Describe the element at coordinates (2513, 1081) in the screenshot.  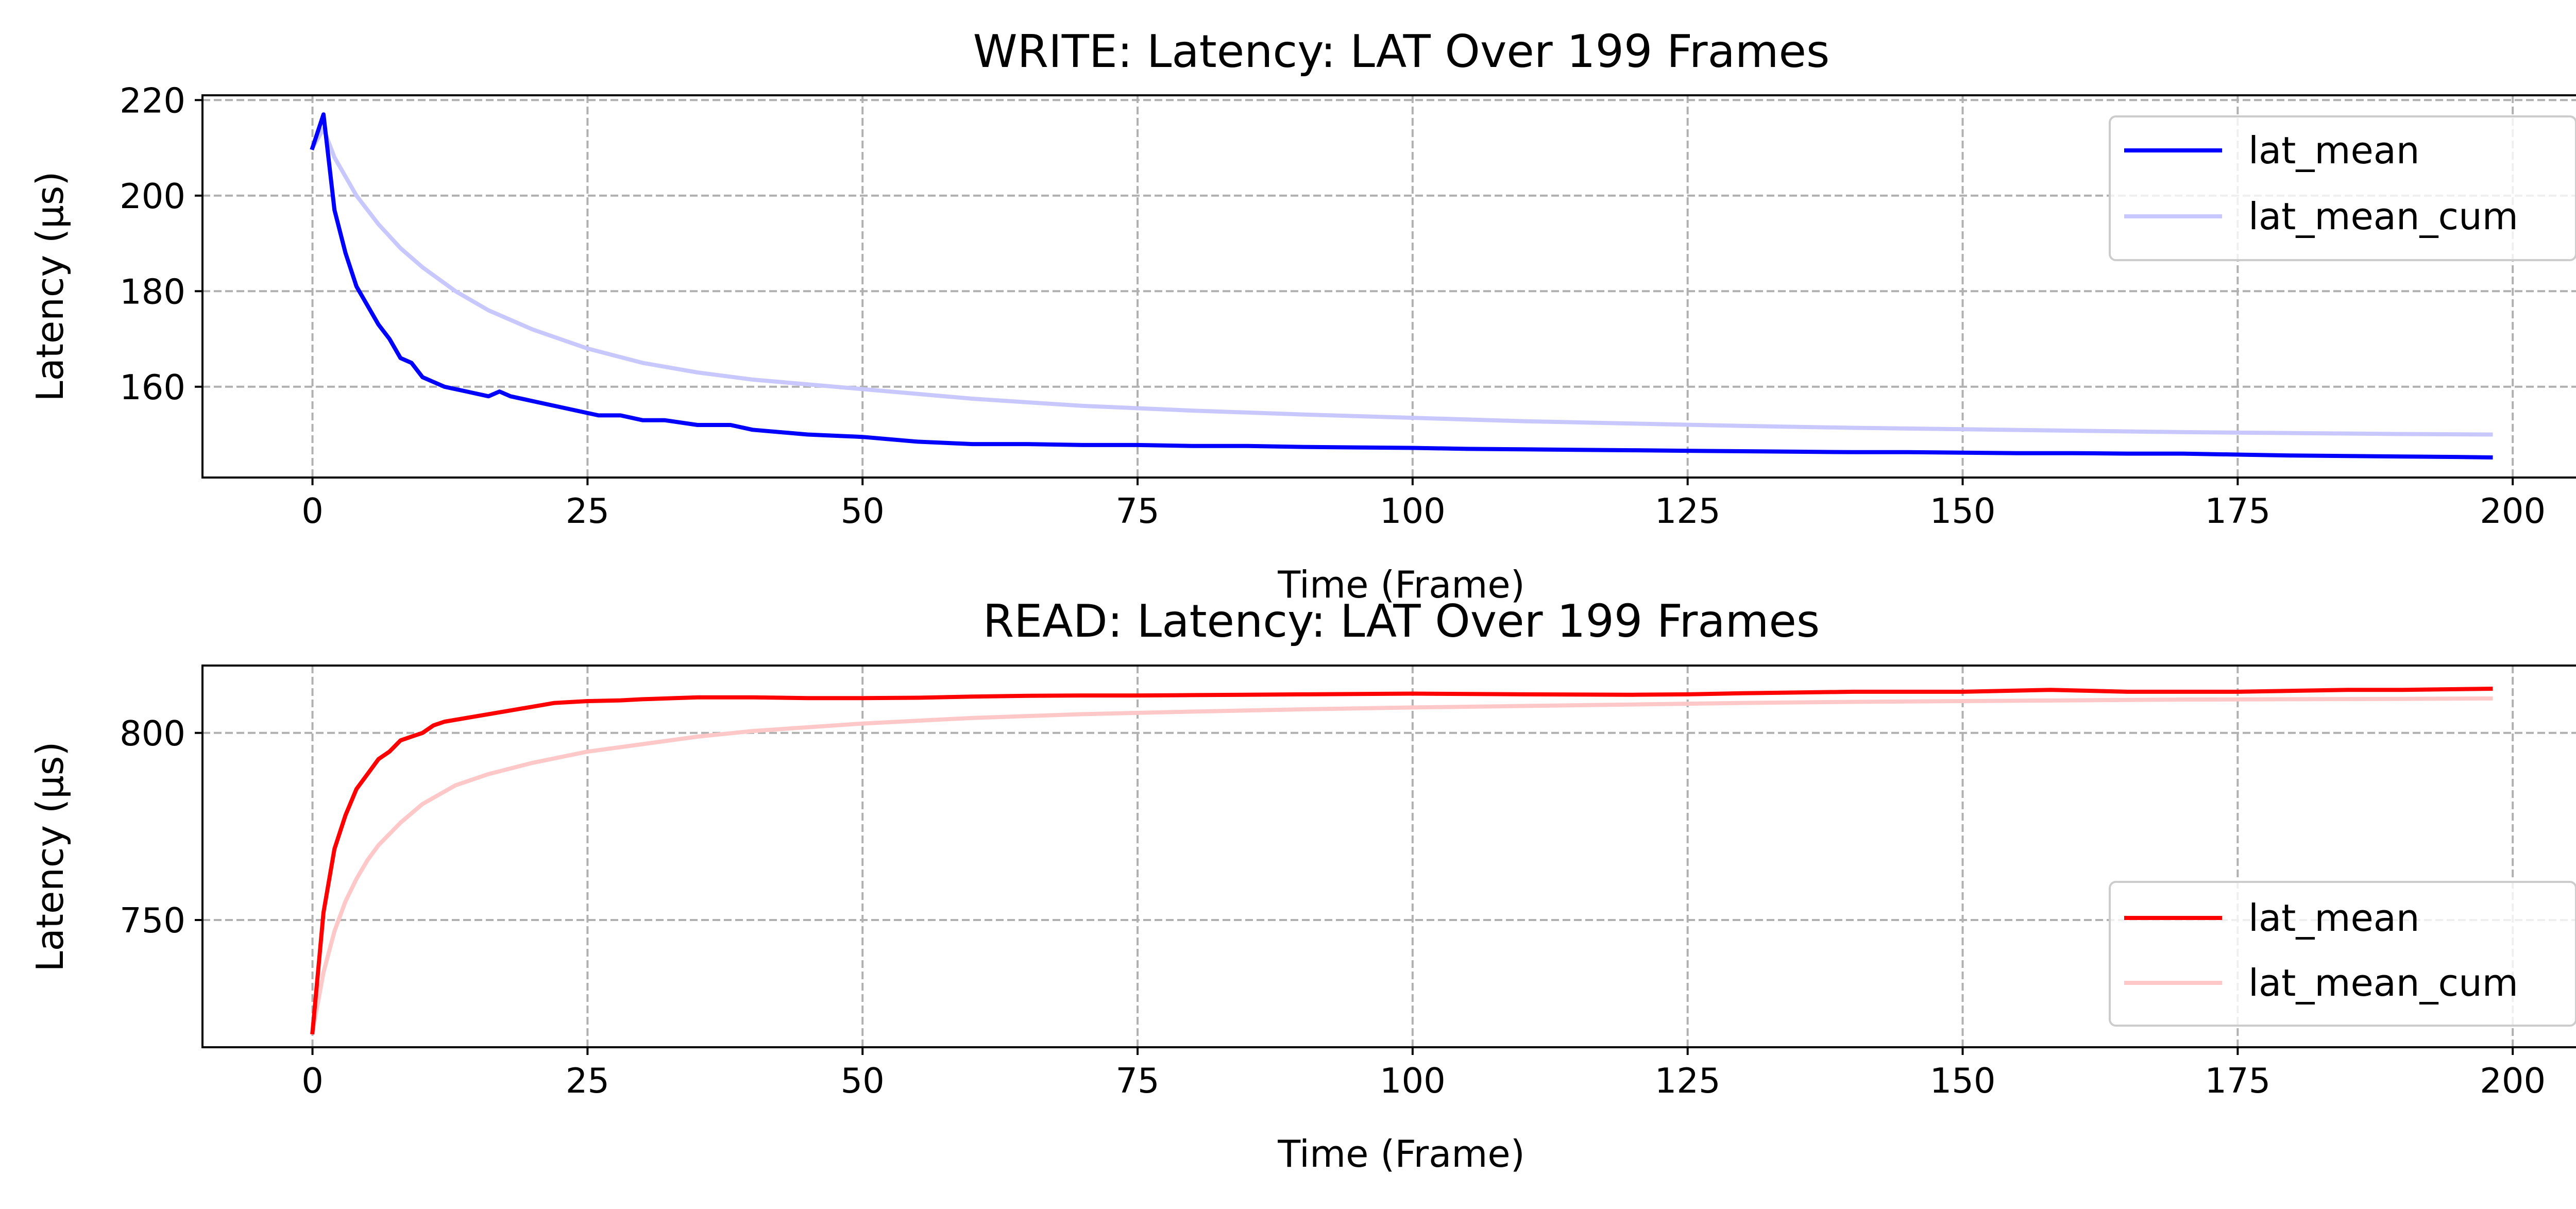
I see `read-x-tick-label: 200` at that location.